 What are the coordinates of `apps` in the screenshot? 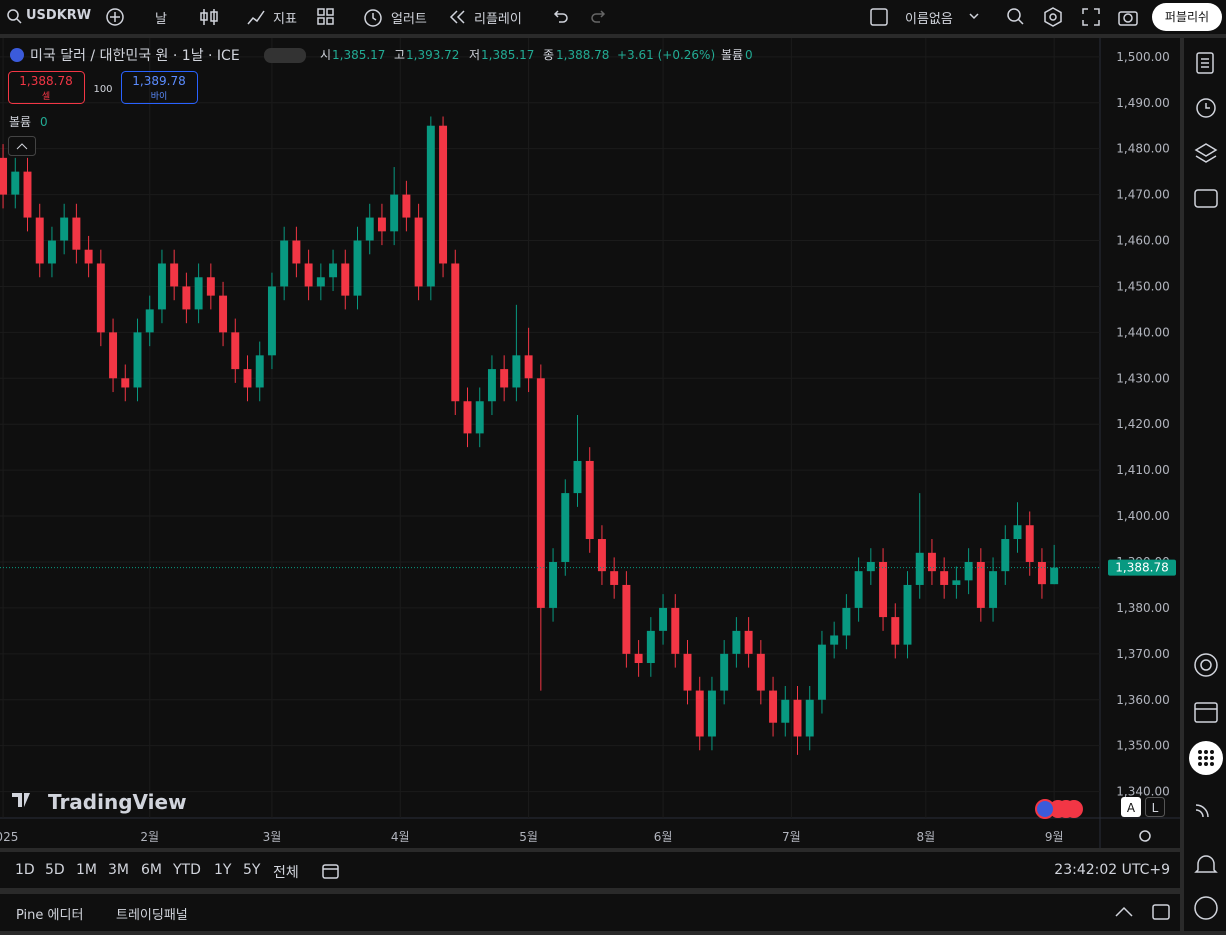 It's located at (1206, 758).